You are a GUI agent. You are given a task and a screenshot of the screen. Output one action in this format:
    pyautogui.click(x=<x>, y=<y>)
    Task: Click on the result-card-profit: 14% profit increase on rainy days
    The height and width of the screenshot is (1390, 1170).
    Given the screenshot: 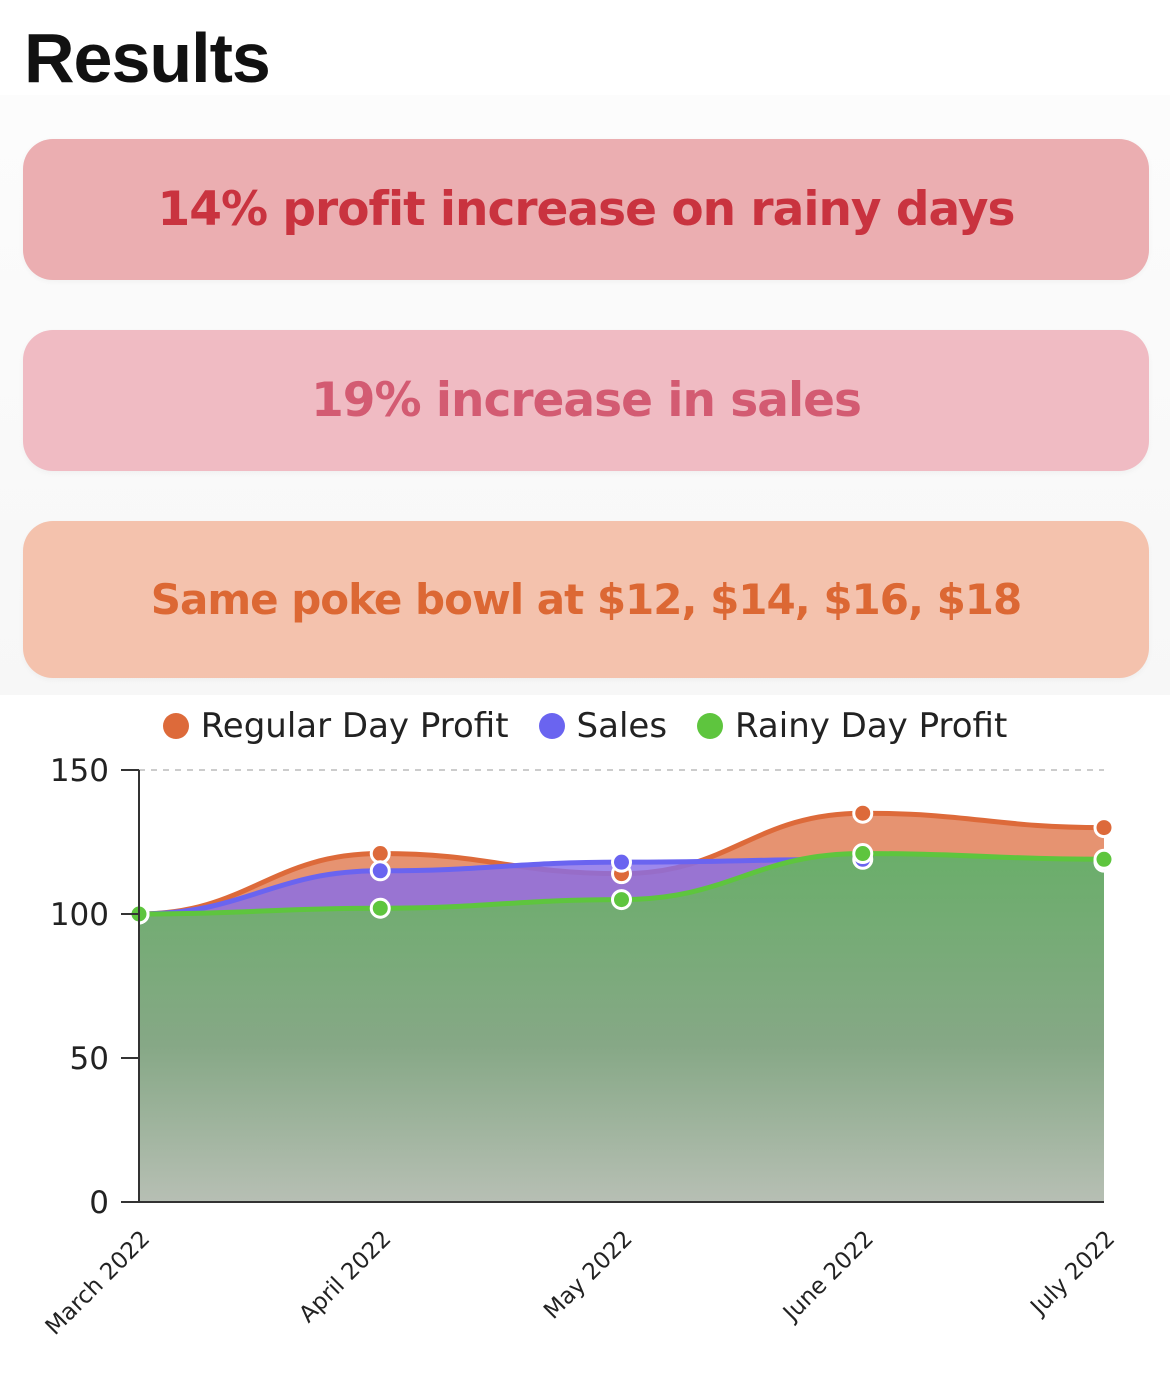 What is the action you would take?
    pyautogui.click(x=586, y=209)
    